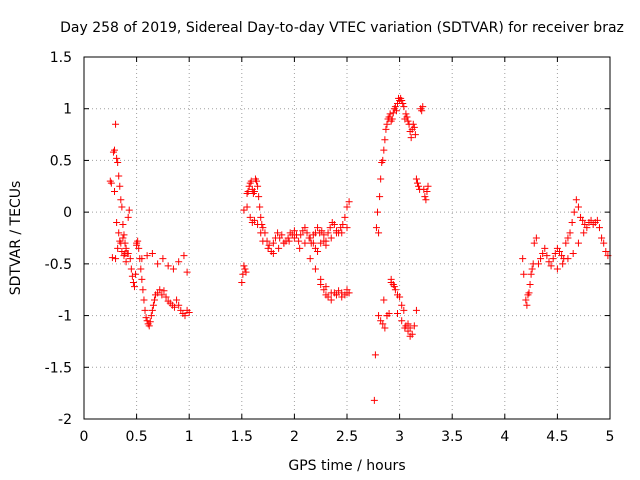  I want to click on x-tick-label: 3.5, so click(452, 437).